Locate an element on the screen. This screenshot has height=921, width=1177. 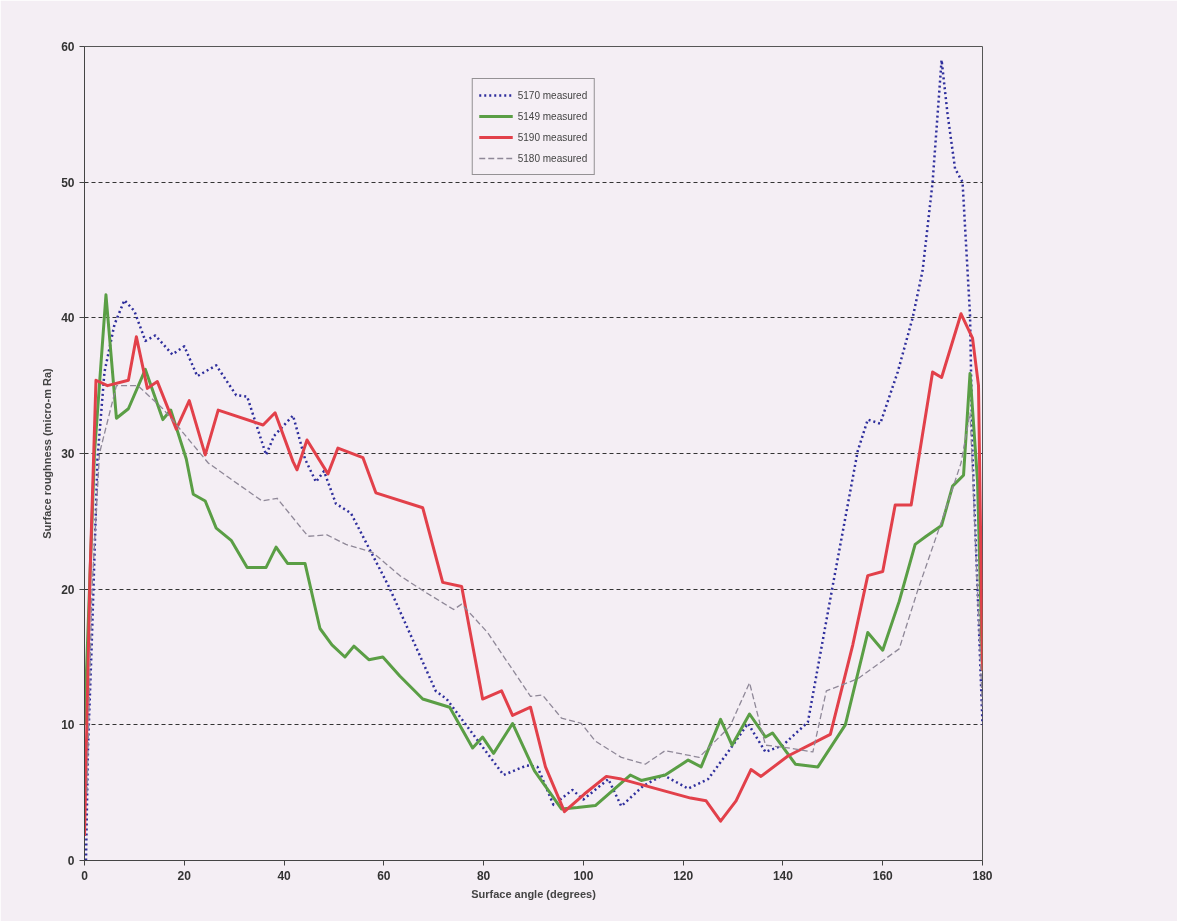
y-axis-title: Surface roughness (micro-m Ra) is located at coordinates (47, 453).